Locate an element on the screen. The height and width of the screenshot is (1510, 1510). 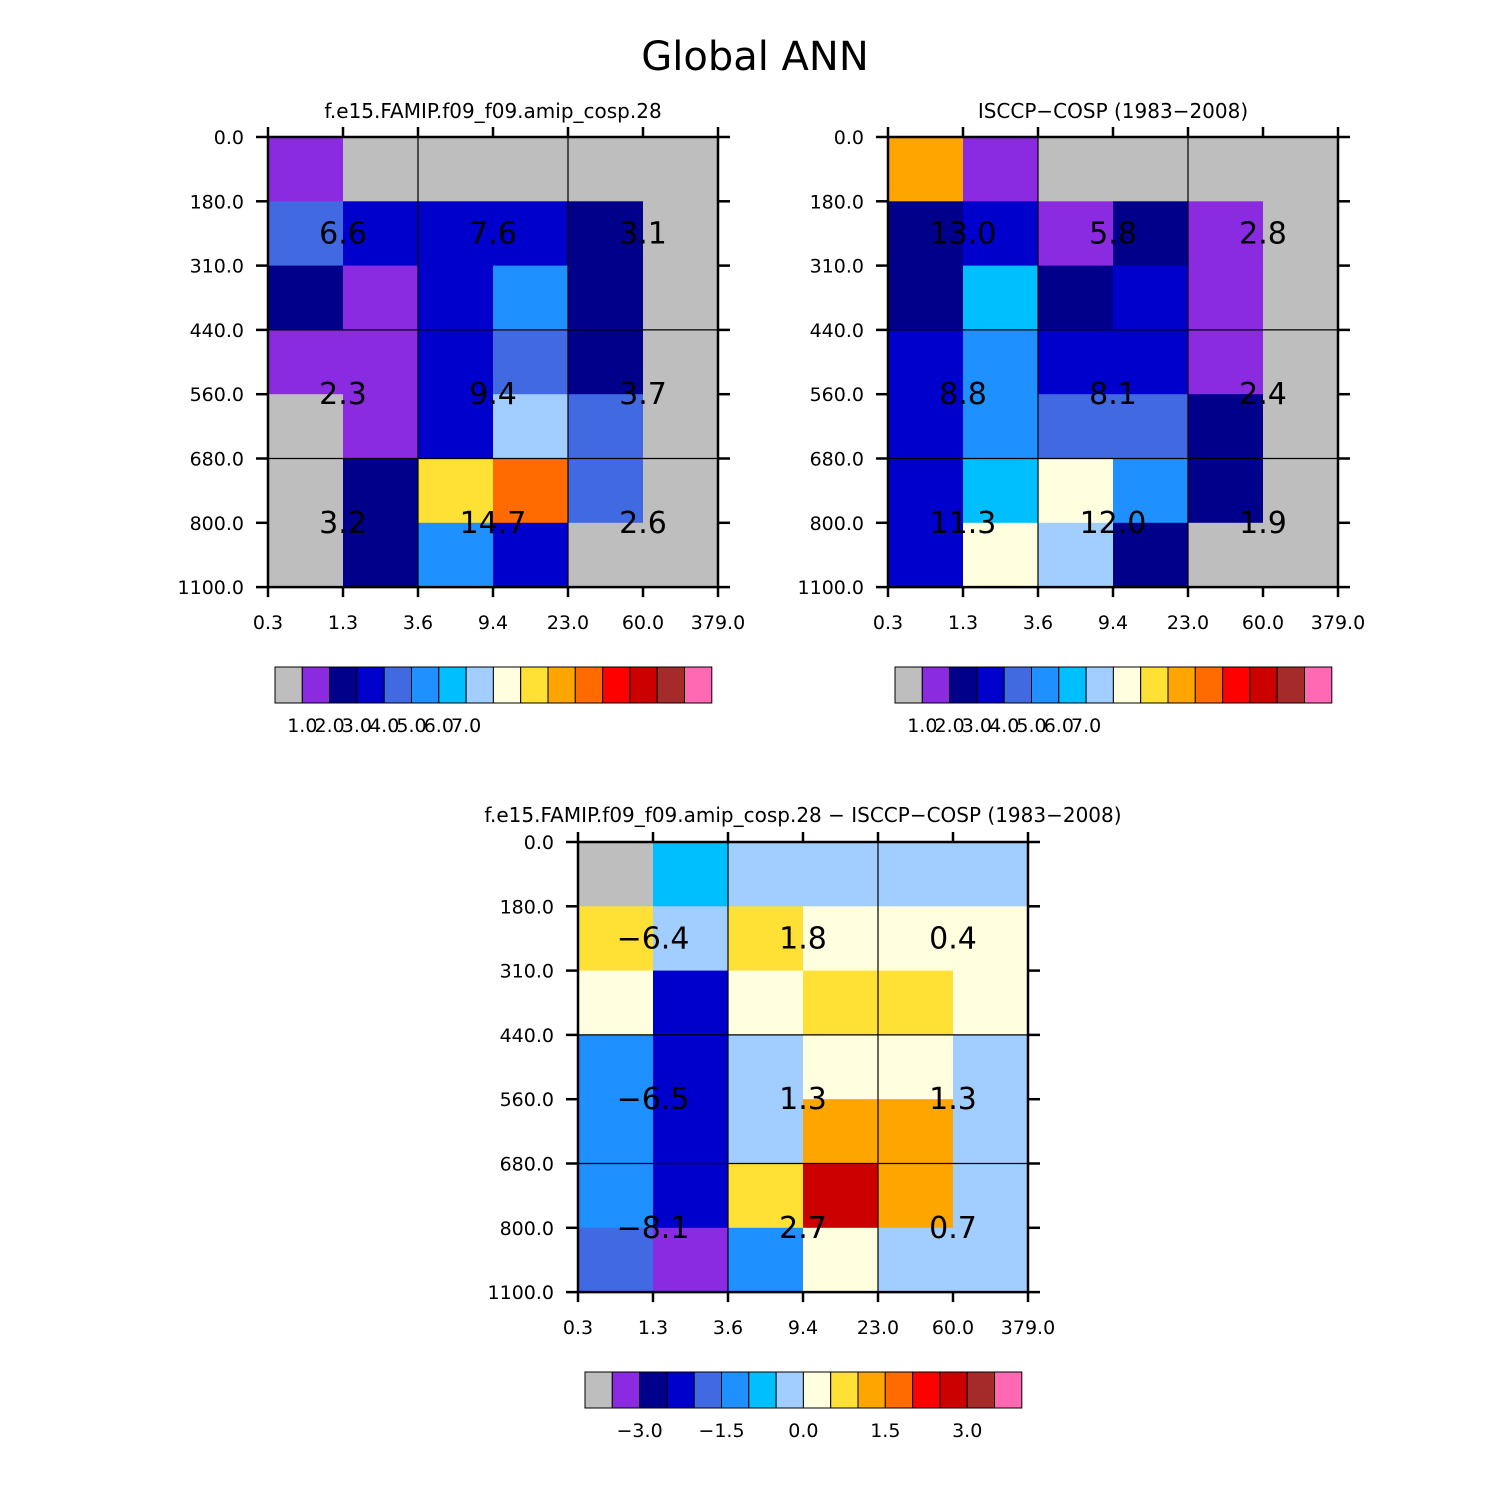
cell-value-label: 2.7 is located at coordinates (803, 1228).